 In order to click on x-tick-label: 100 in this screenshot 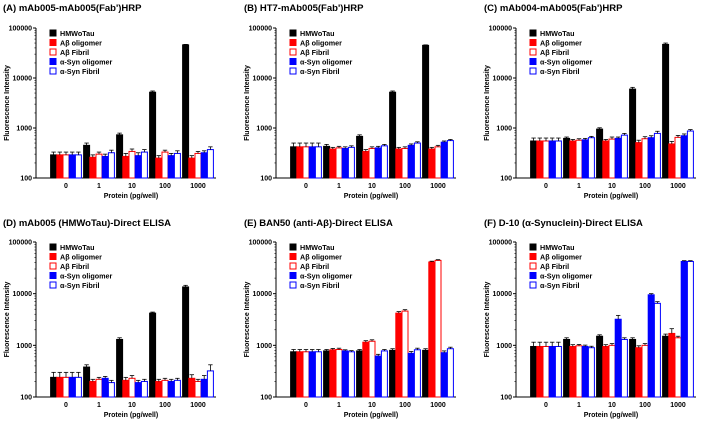, I will do `click(405, 405)`.